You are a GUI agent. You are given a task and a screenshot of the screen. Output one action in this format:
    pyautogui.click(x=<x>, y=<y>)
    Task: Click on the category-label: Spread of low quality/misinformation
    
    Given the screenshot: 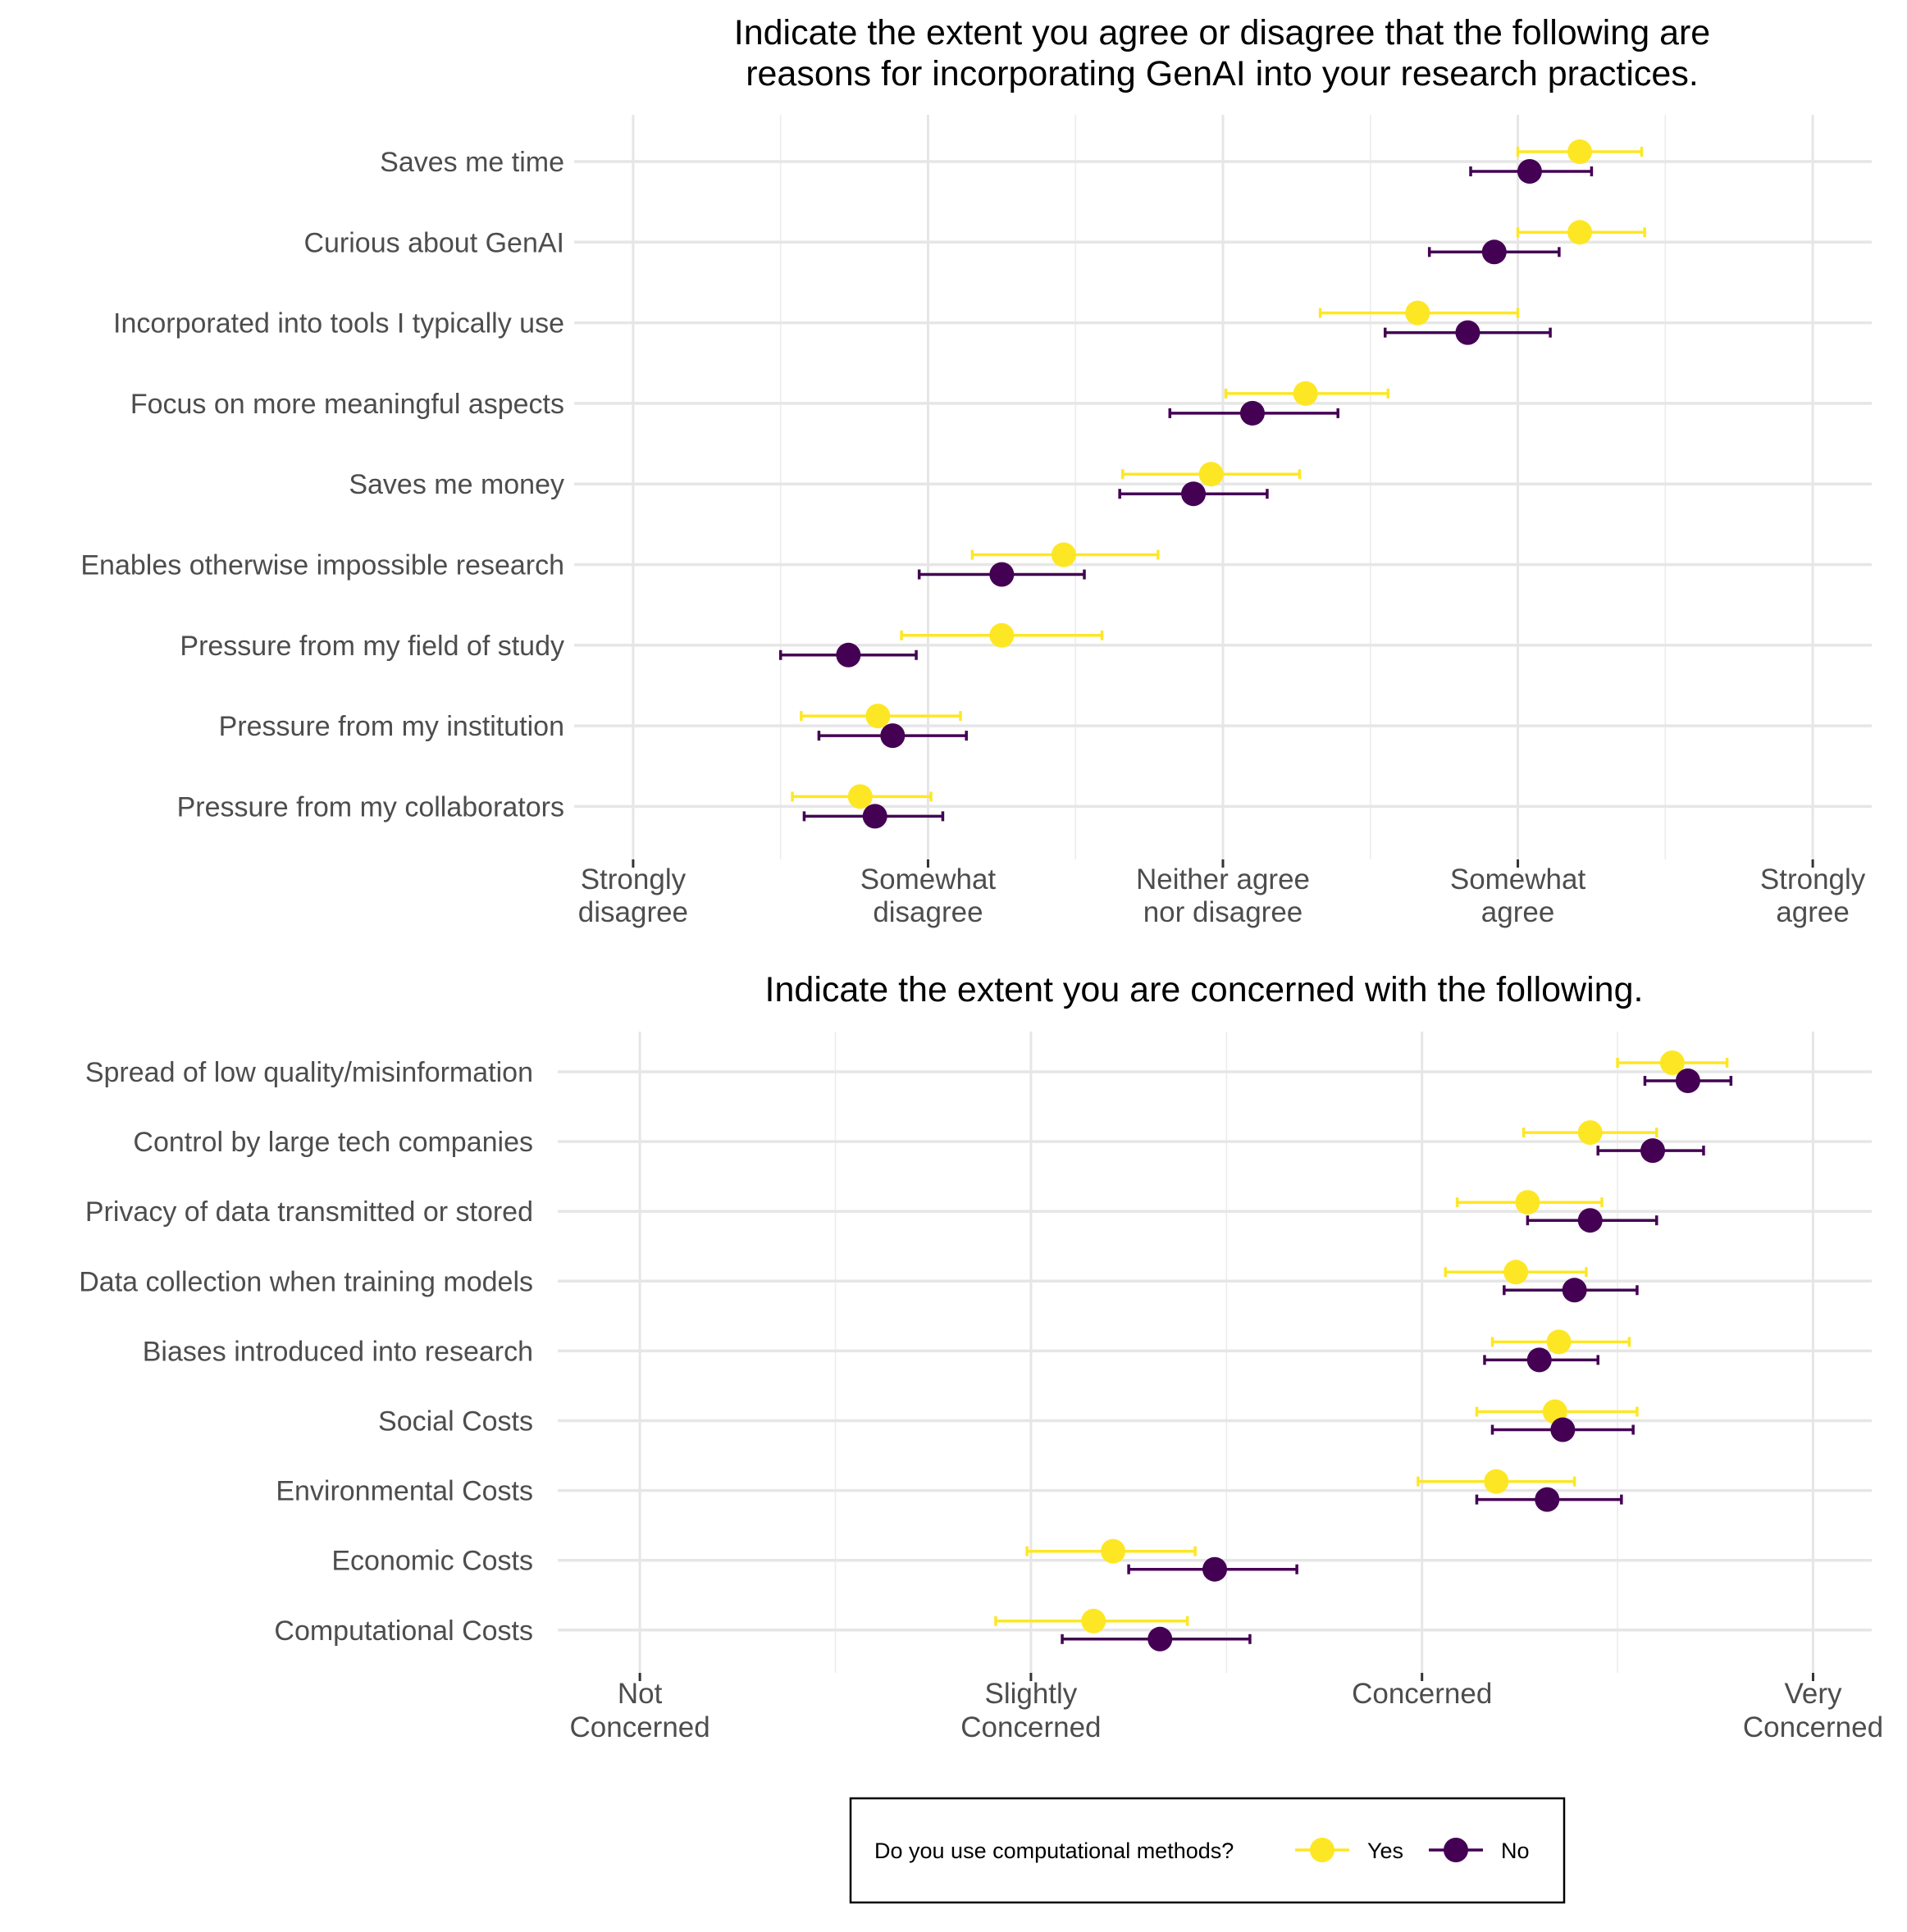 What is the action you would take?
    pyautogui.click(x=309, y=1072)
    